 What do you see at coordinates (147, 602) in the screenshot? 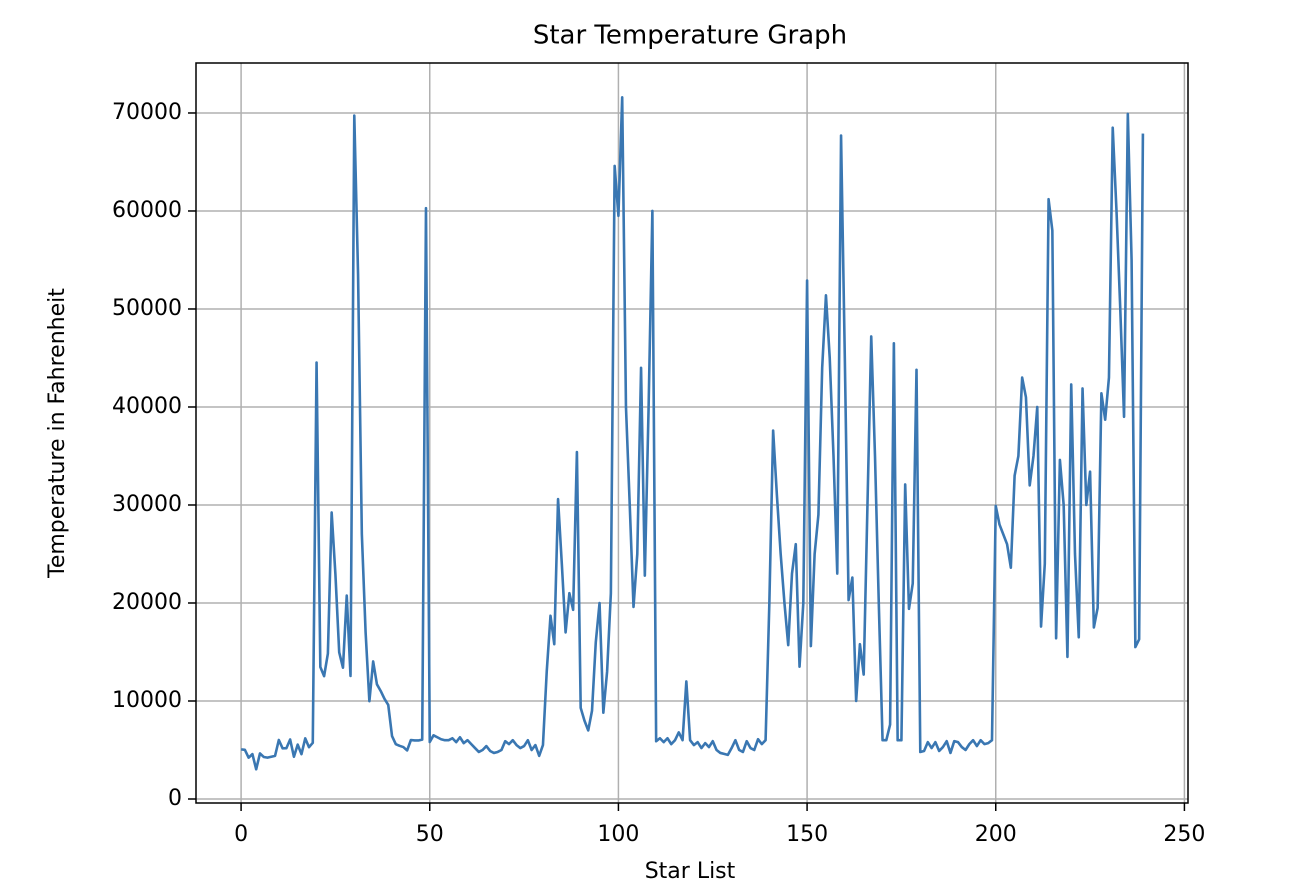
I see `y-tick-label: 20000` at bounding box center [147, 602].